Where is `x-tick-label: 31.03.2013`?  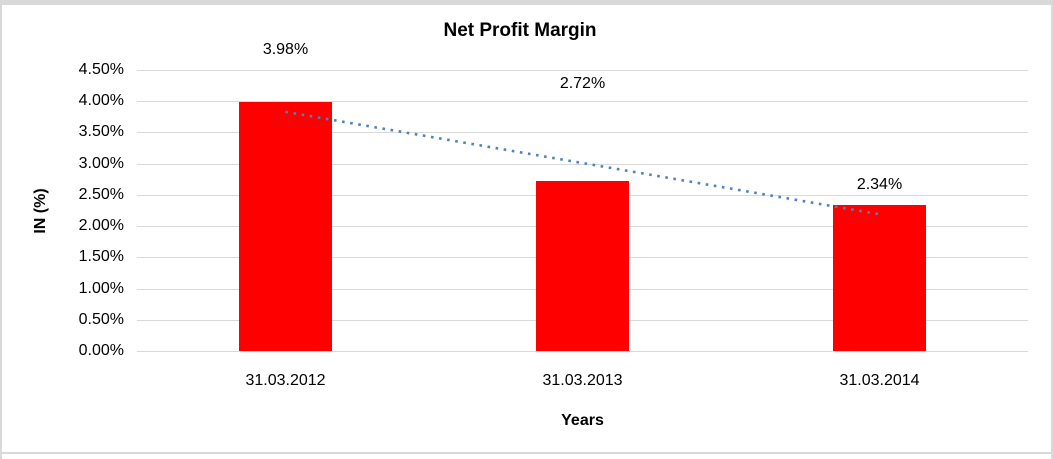 x-tick-label: 31.03.2013 is located at coordinates (582, 380).